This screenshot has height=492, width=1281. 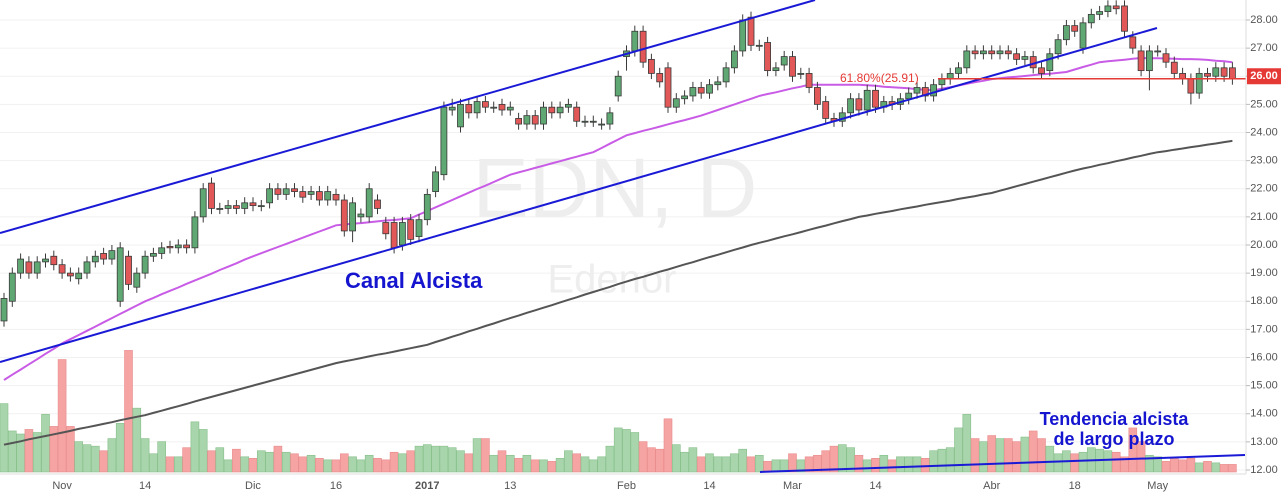 What do you see at coordinates (1264, 329) in the screenshot?
I see `y-tick-label: 17.00` at bounding box center [1264, 329].